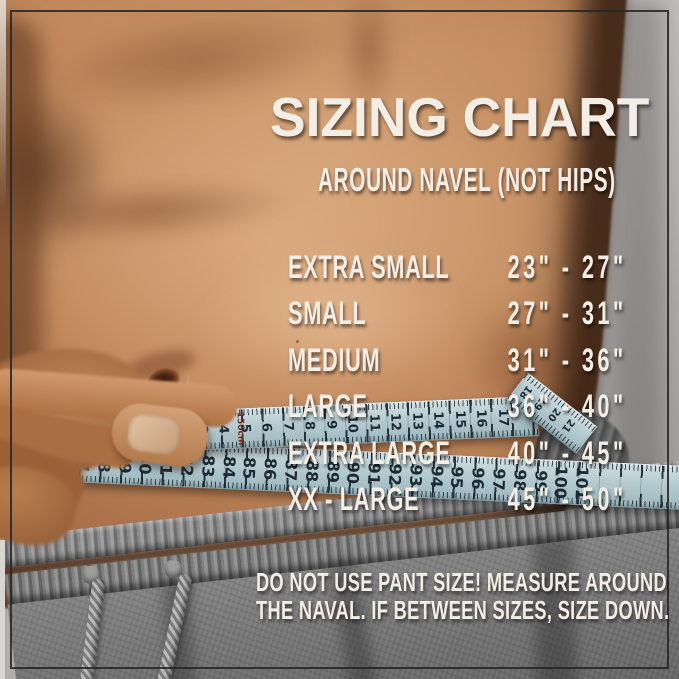 This screenshot has height=679, width=679. What do you see at coordinates (567, 406) in the screenshot?
I see `size-range: 36" - 40"` at bounding box center [567, 406].